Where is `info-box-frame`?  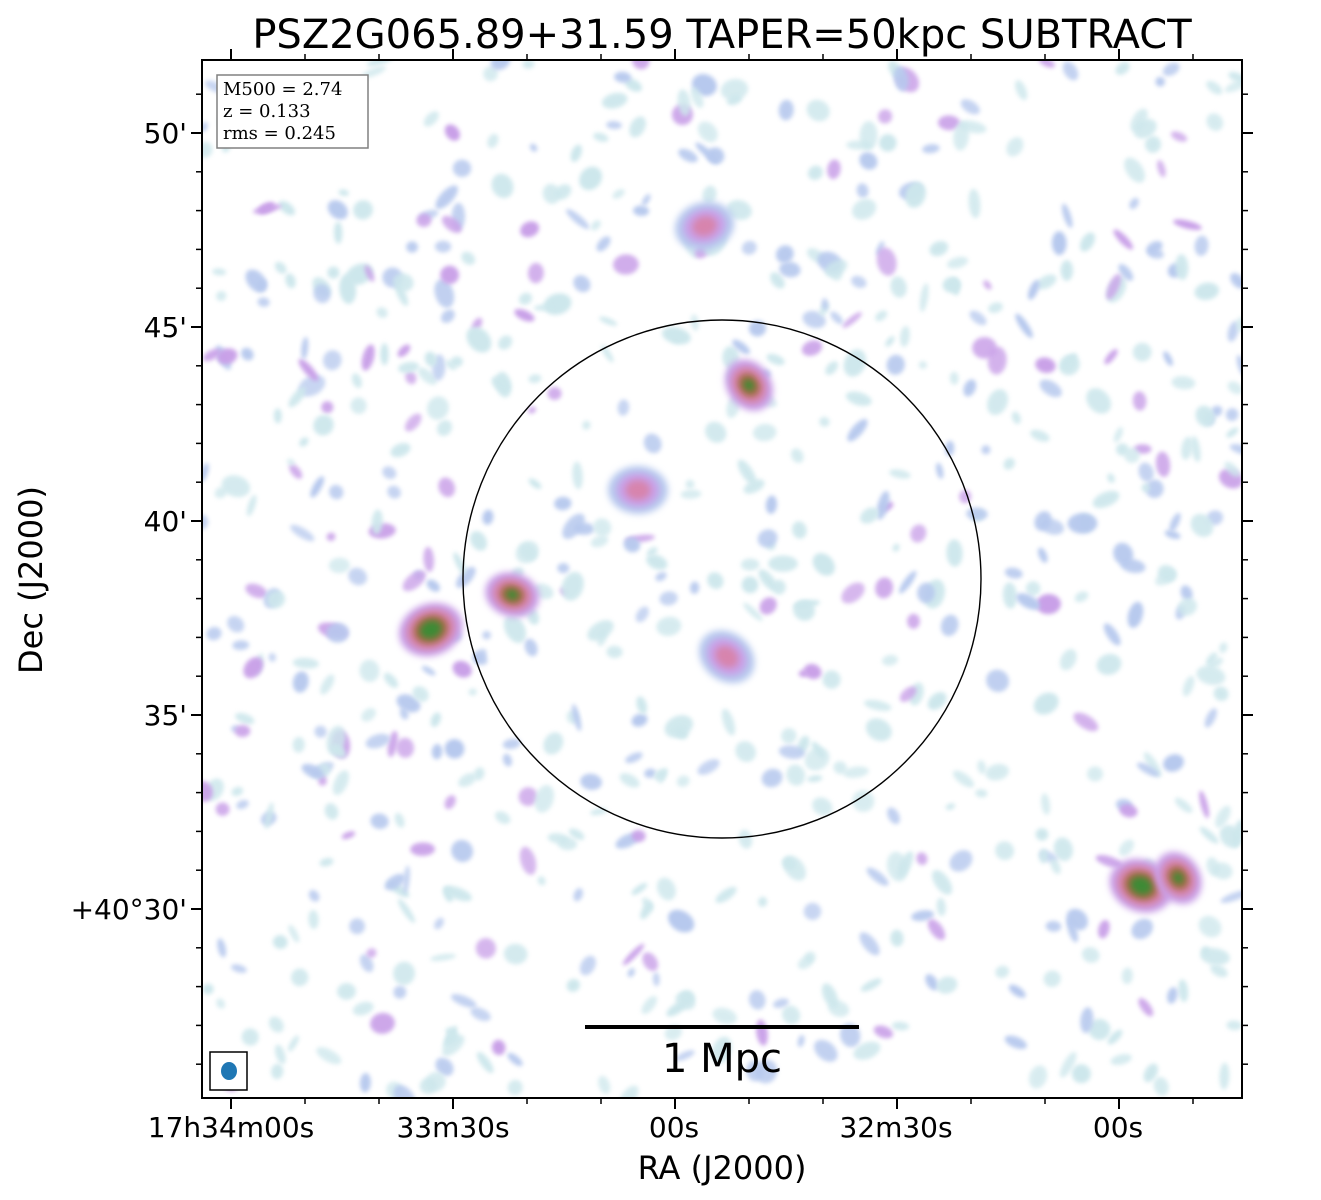
info-box-frame is located at coordinates (292, 111).